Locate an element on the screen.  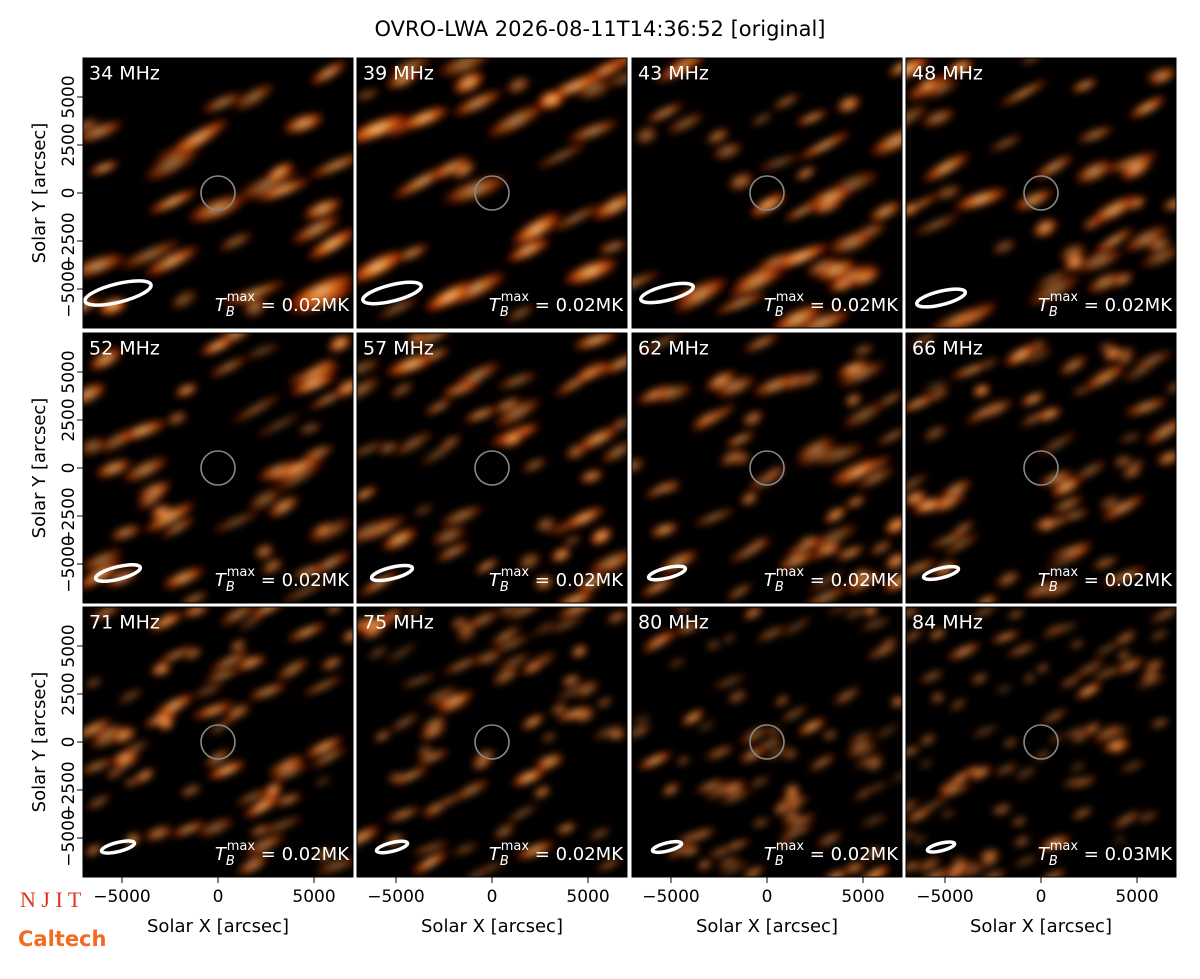
solar-disk is located at coordinates (492, 742).